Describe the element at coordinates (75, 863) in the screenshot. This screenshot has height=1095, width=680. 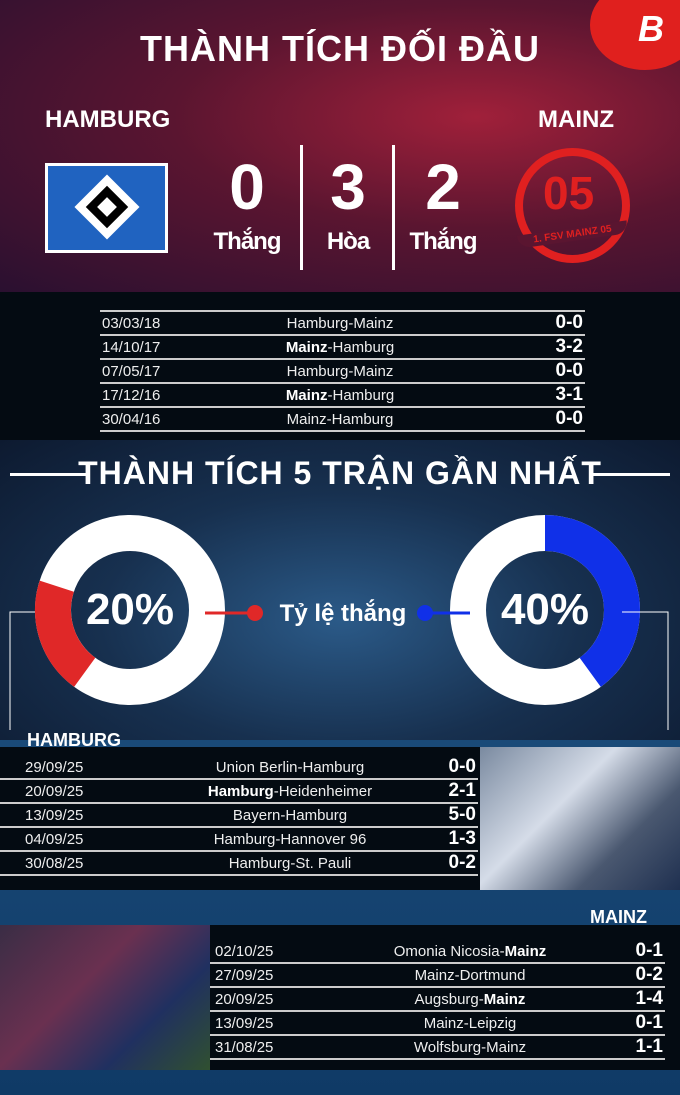
I see `match-date: 30/08/25` at that location.